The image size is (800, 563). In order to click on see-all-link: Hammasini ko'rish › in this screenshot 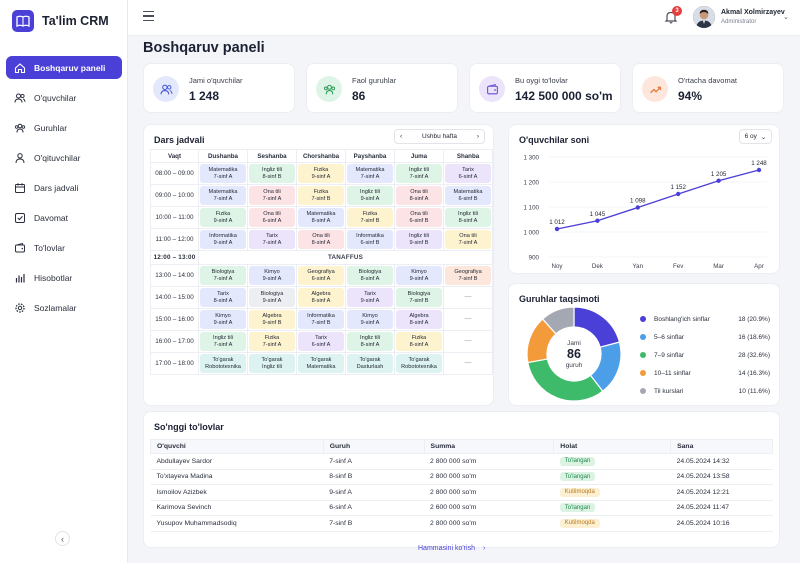, I will do `click(451, 548)`.